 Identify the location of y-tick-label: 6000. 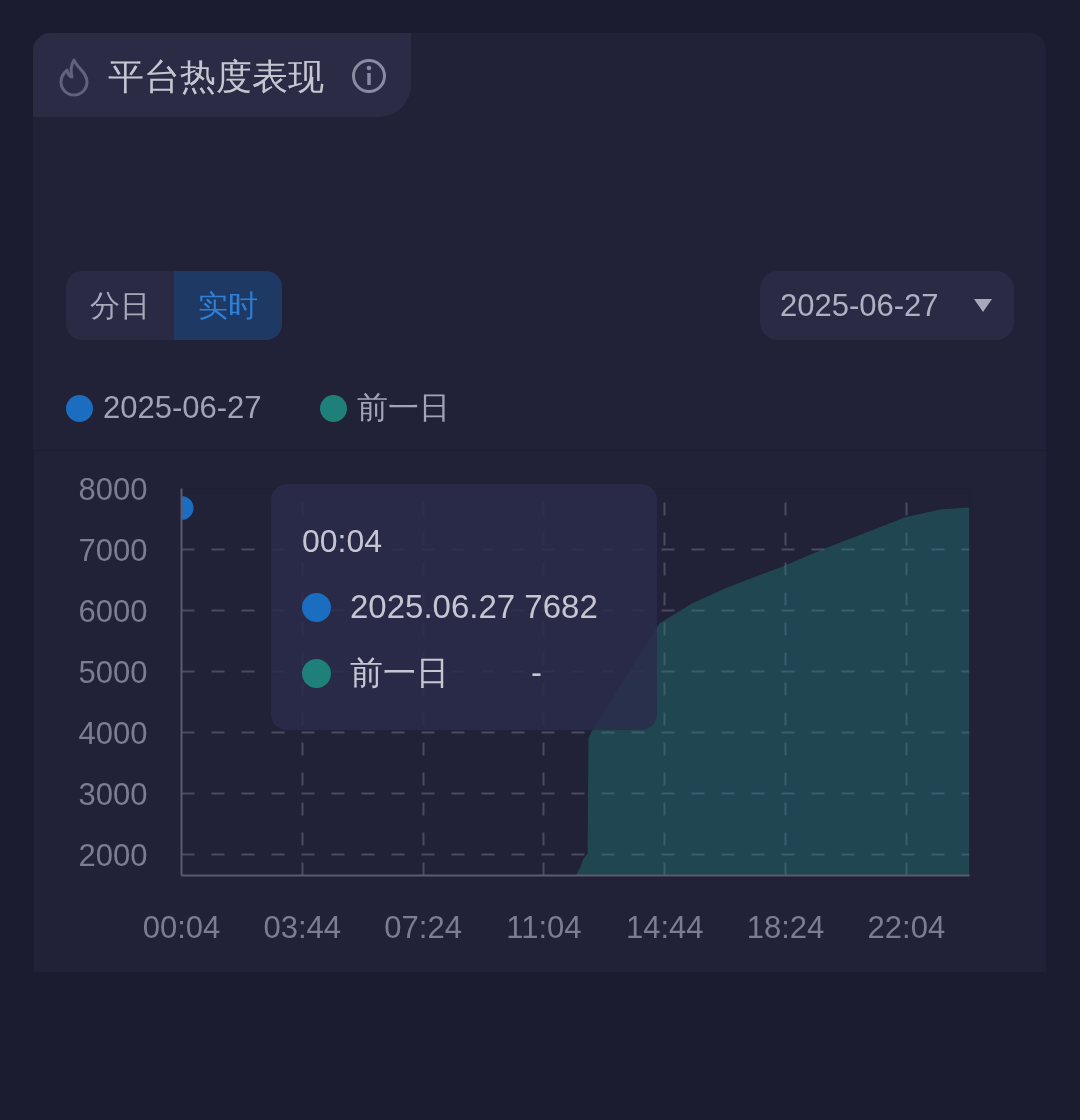
(113, 611).